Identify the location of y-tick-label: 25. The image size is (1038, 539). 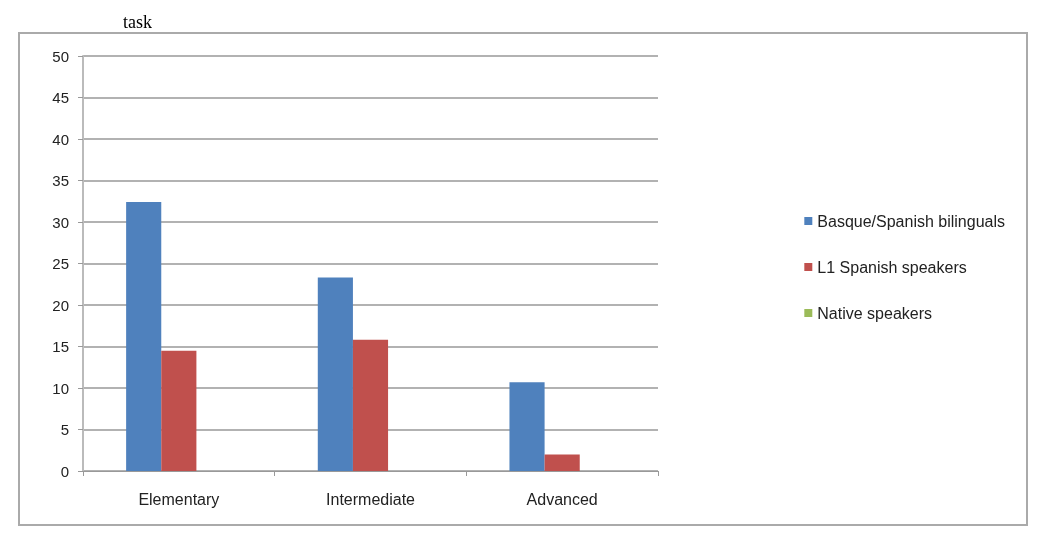
(60, 263).